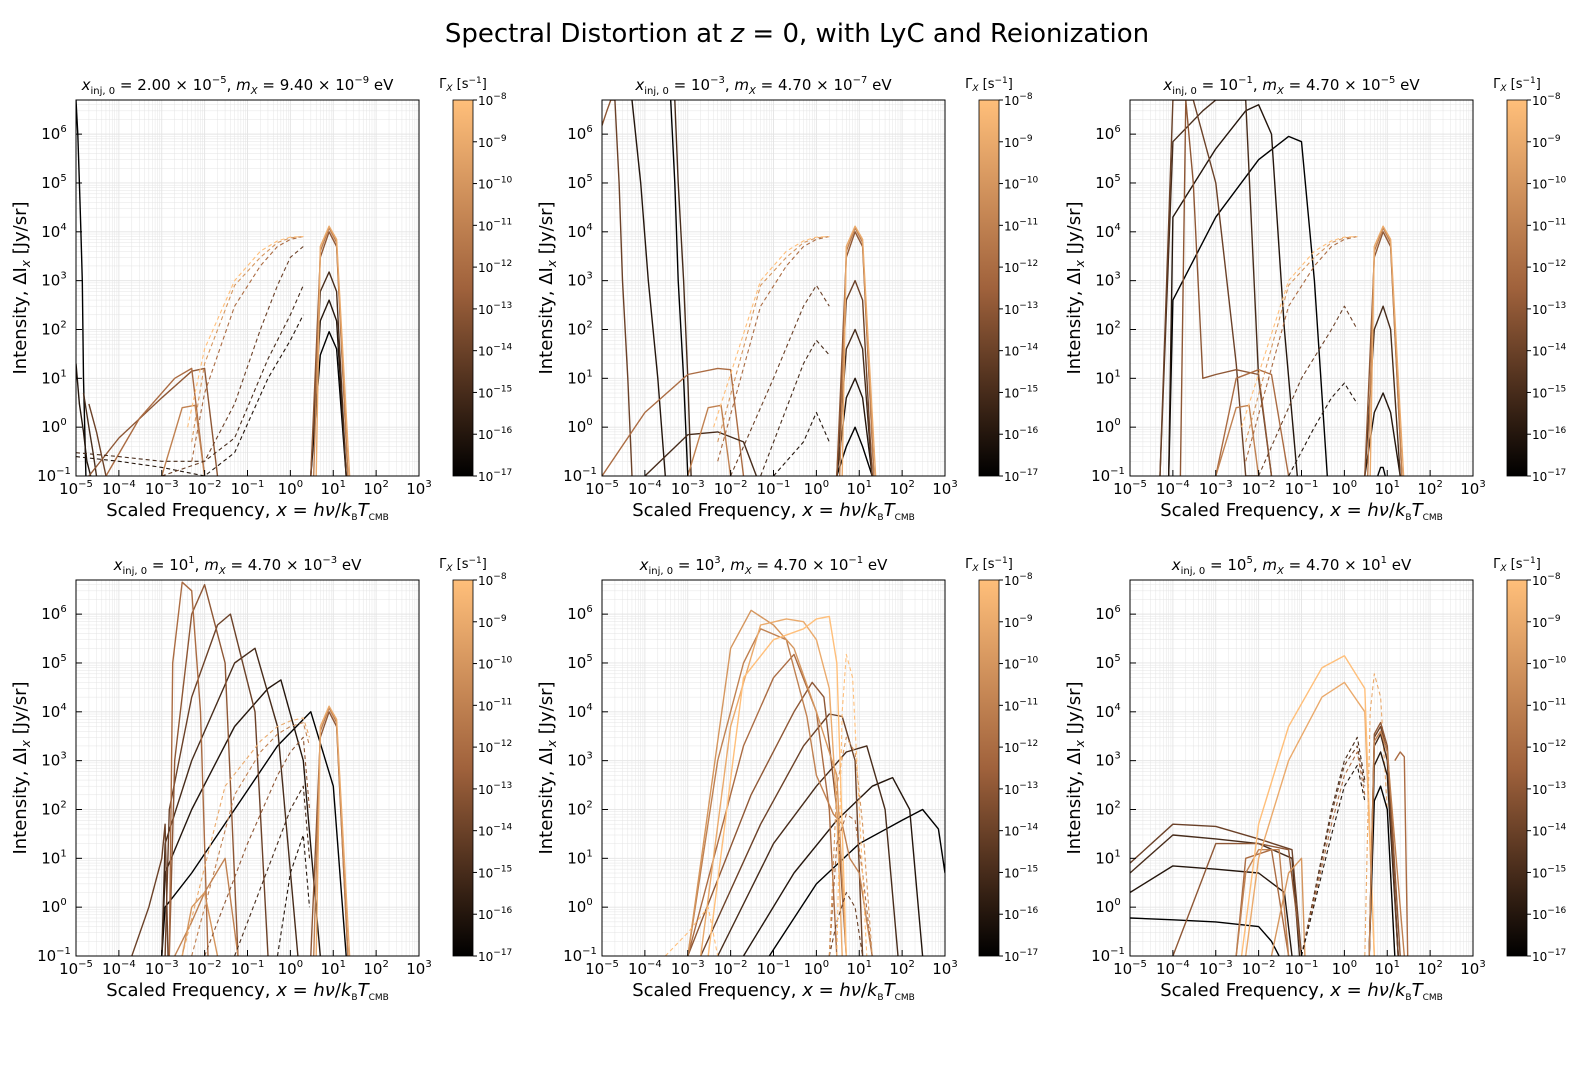 This screenshot has width=1594, height=1067. I want to click on colorbar-tick-exponent: −13, so click(1556, 306).